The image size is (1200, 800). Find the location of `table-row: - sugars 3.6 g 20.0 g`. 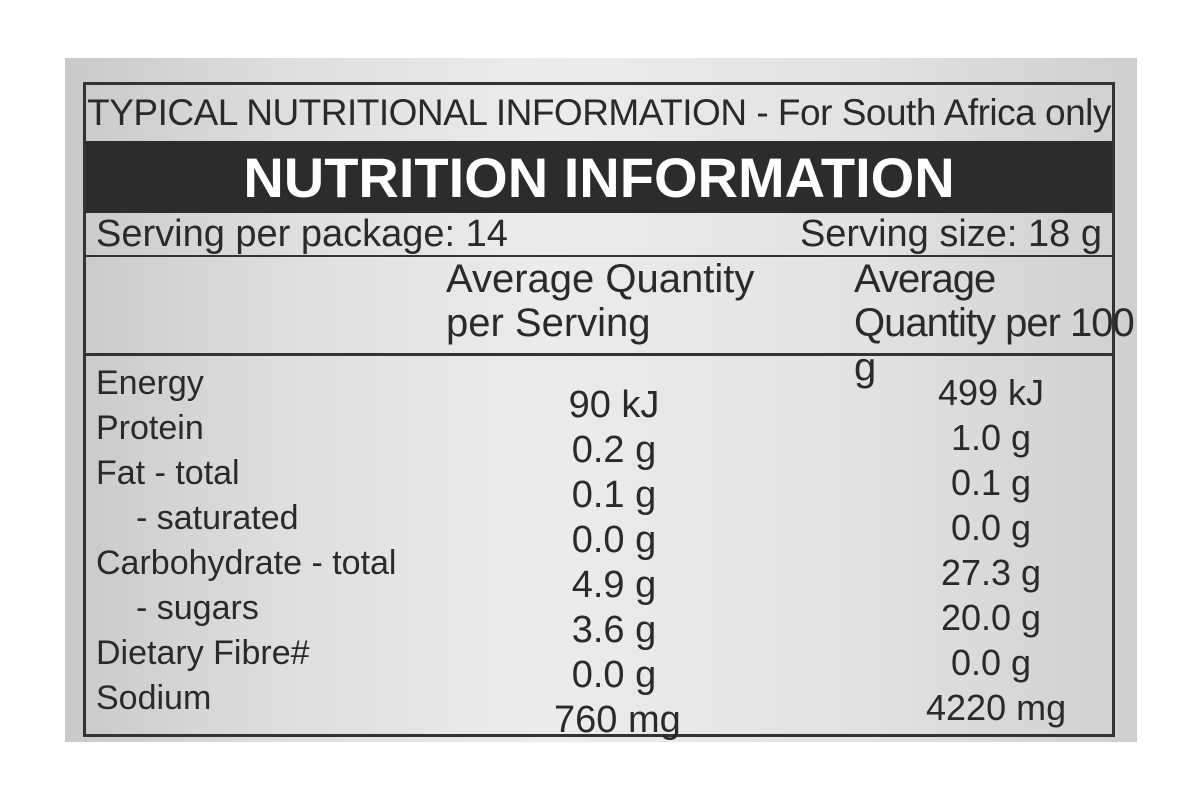

table-row: - sugars 3.6 g 20.0 g is located at coordinates (599, 618).